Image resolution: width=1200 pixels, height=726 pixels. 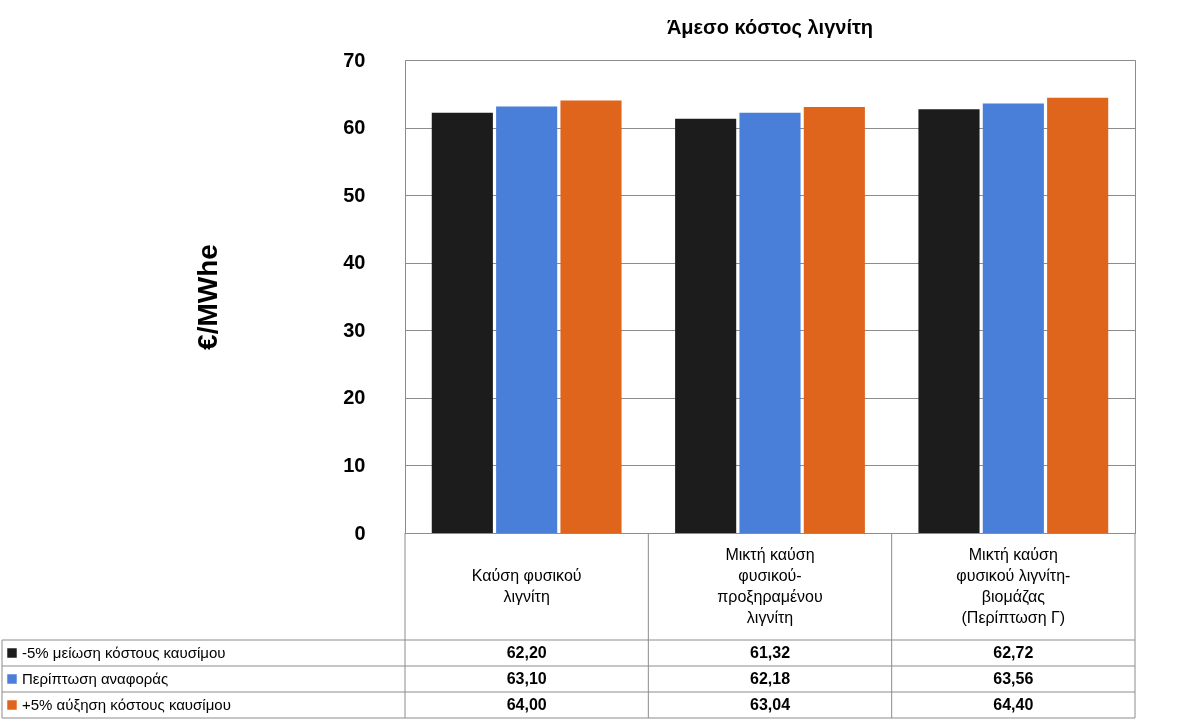 I want to click on data-label: 63,04, so click(x=770, y=704).